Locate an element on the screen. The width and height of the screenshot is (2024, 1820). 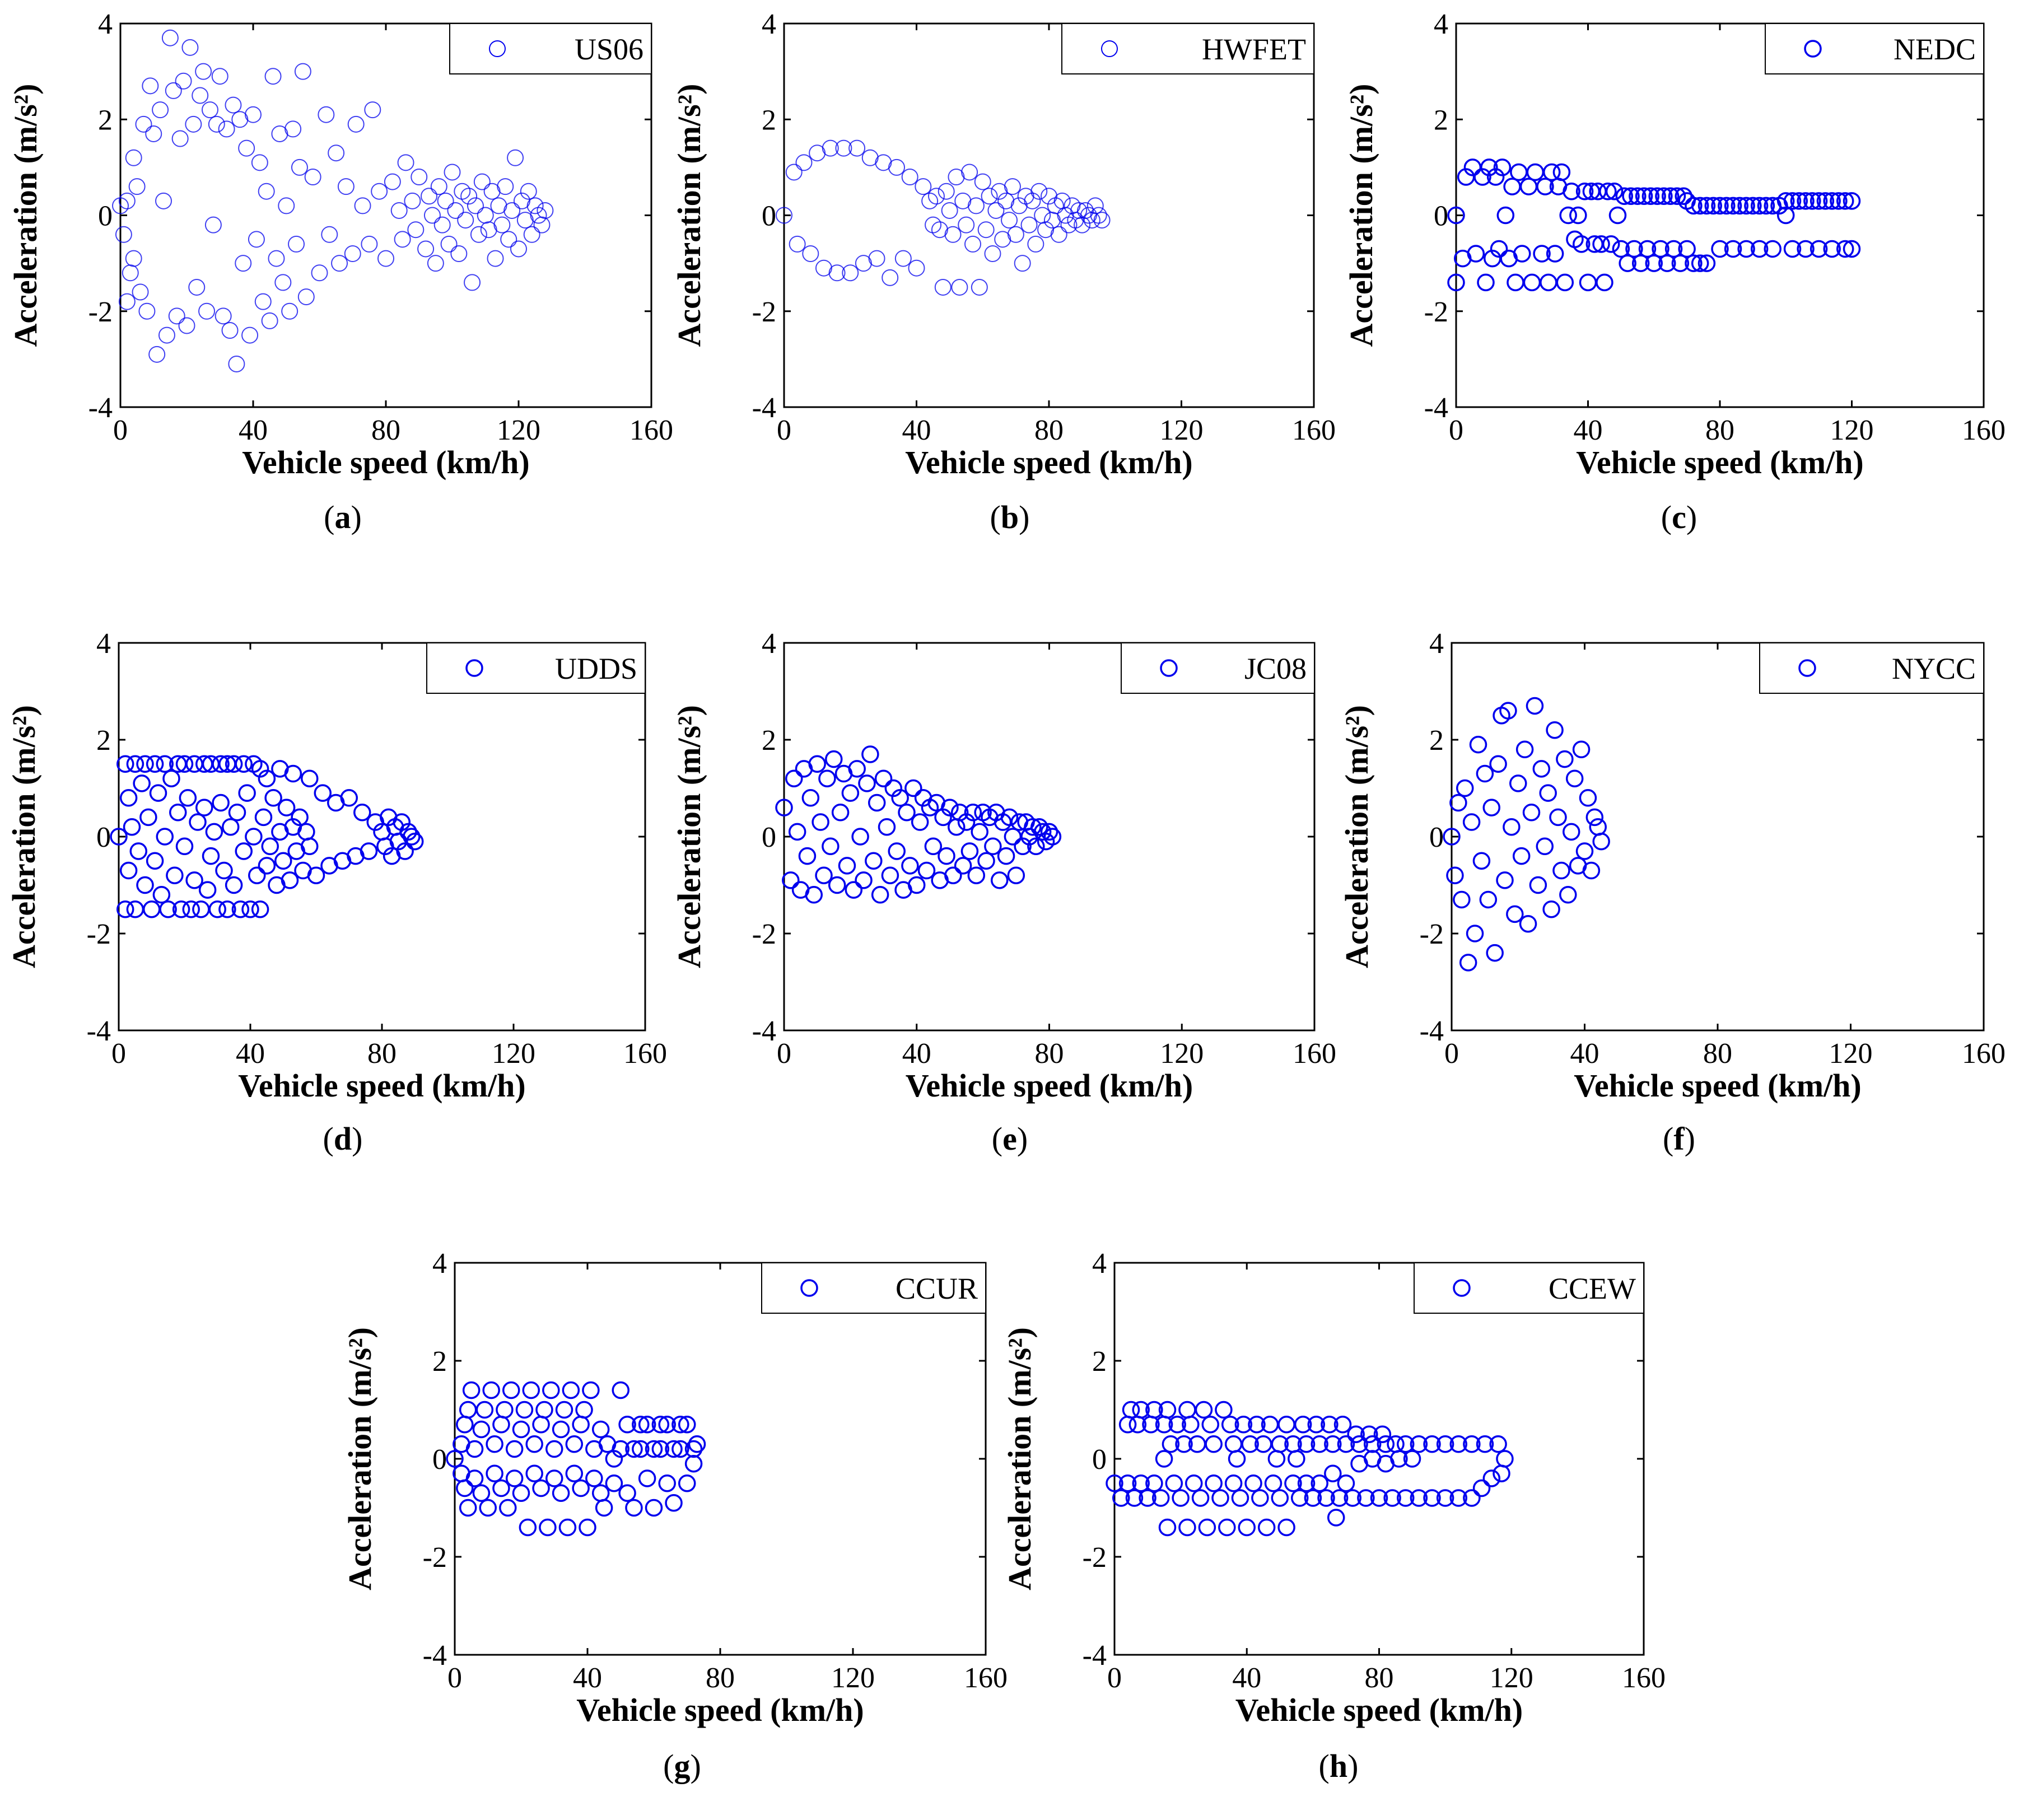
x-axis-title: Vehicle speed (km/h) is located at coordinates (1049, 1086).